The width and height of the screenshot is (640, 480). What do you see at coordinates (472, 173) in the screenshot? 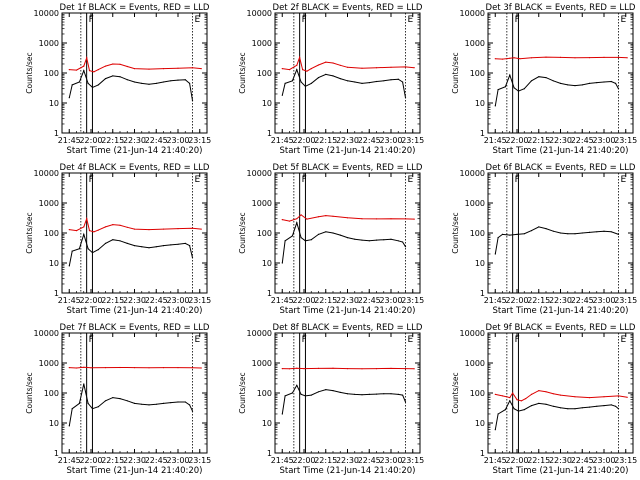
I see `y-tick-label: 10000` at bounding box center [472, 173].